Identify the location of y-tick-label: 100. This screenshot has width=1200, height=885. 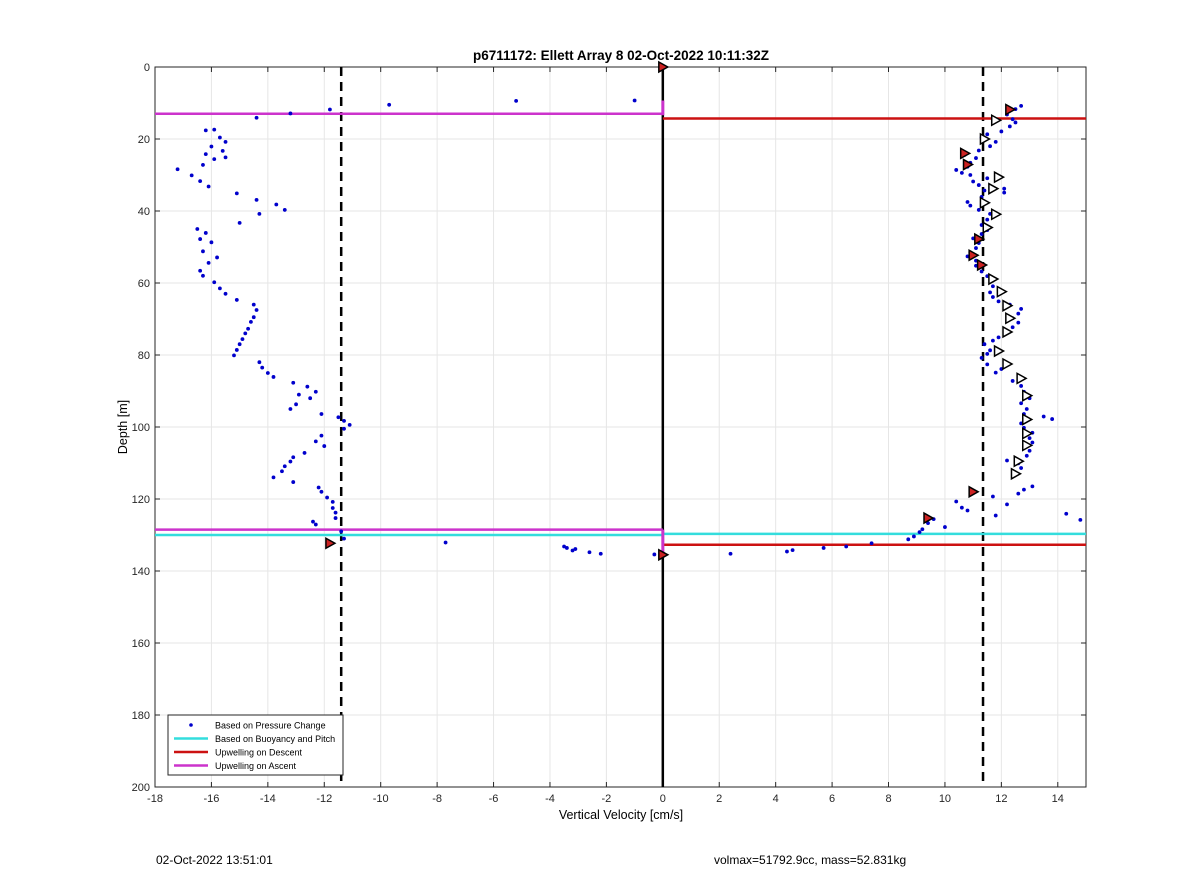
(141, 428).